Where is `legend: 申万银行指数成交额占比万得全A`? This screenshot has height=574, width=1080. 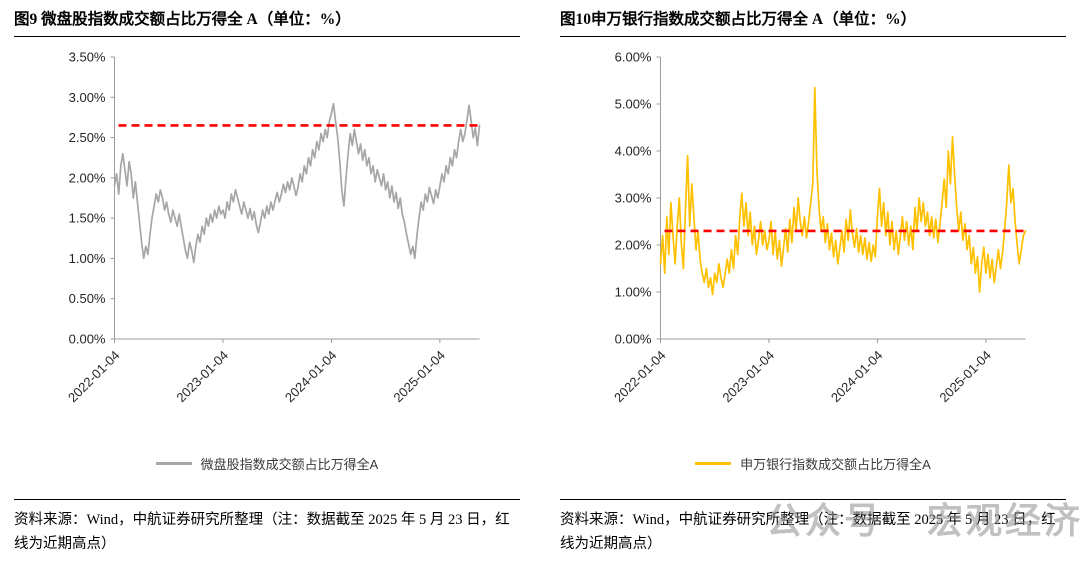
legend: 申万银行指数成交额占比万得全A is located at coordinates (813, 463).